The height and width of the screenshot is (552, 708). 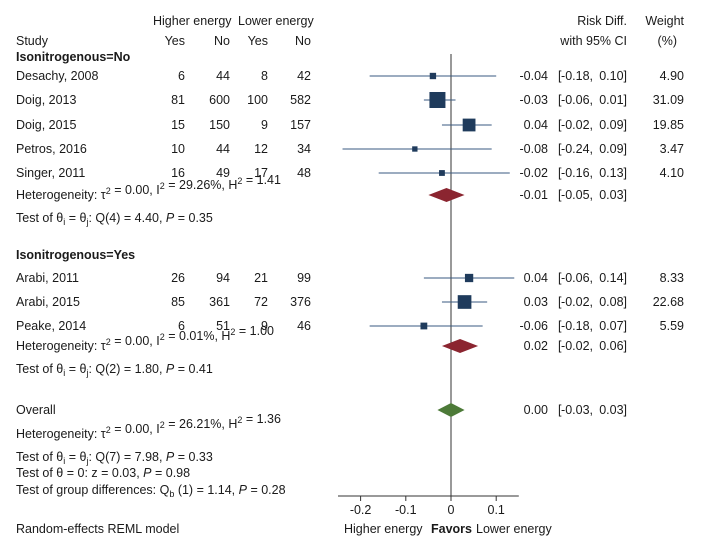 What do you see at coordinates (48, 302) in the screenshot?
I see `study-name: Arabi, 2015` at bounding box center [48, 302].